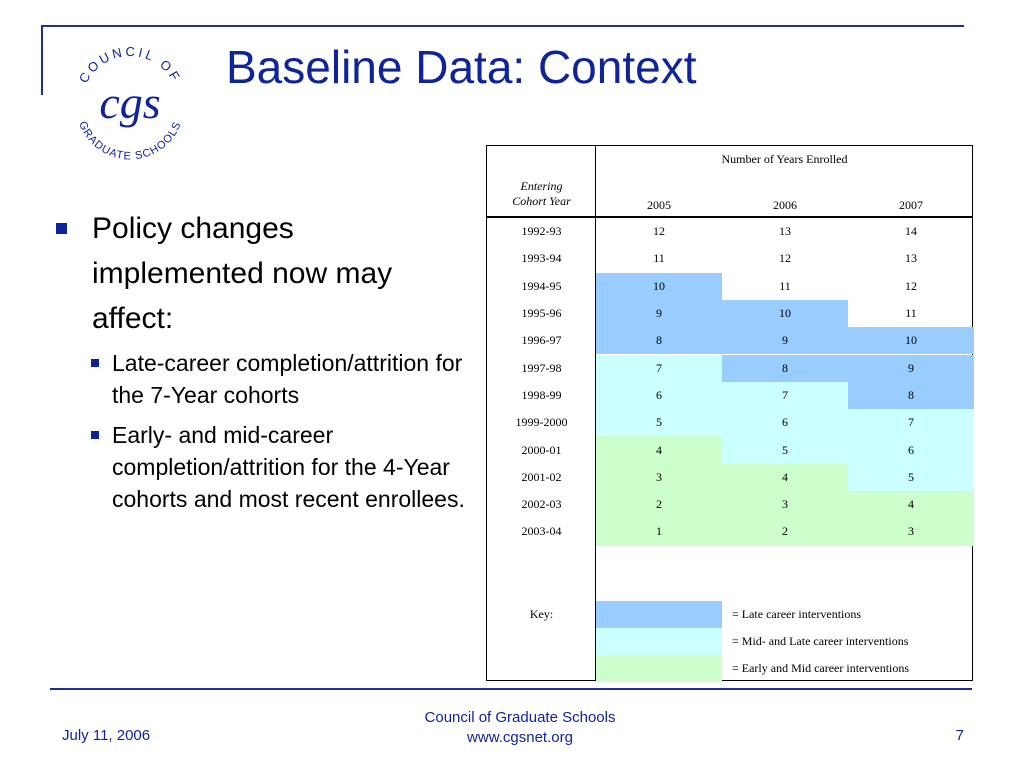 Image resolution: width=1024 pixels, height=768 pixels. What do you see at coordinates (520, 737) in the screenshot?
I see `footer-url: www.cgsnet.org` at bounding box center [520, 737].